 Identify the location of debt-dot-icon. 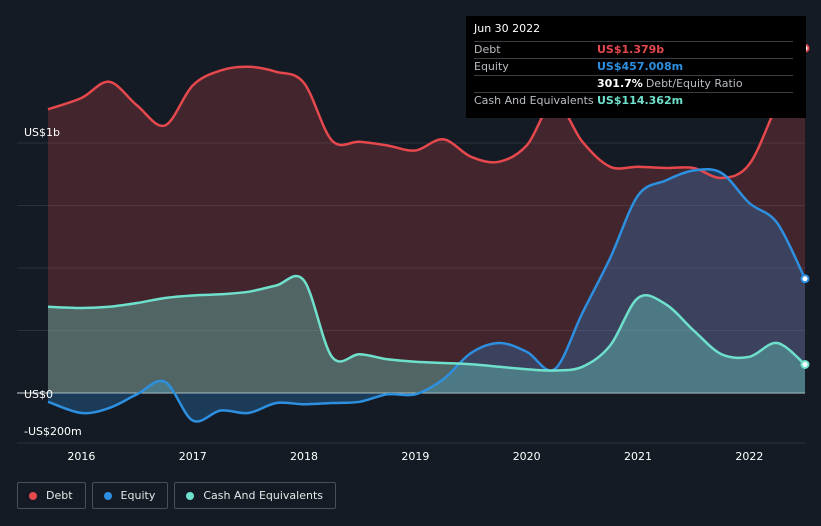
(33, 495).